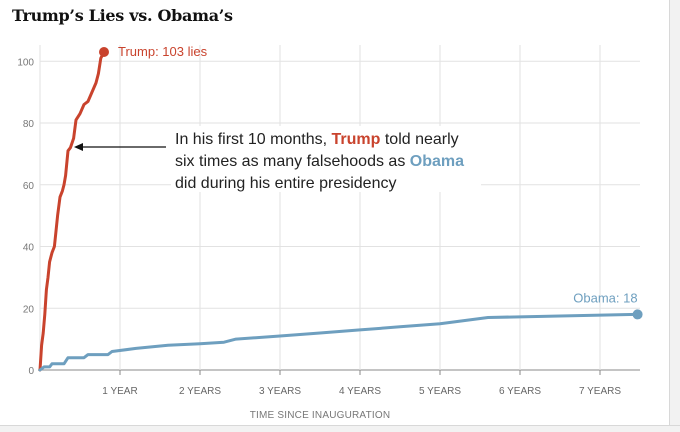 The height and width of the screenshot is (432, 680). I want to click on series-end-marker-obama, so click(637, 314).